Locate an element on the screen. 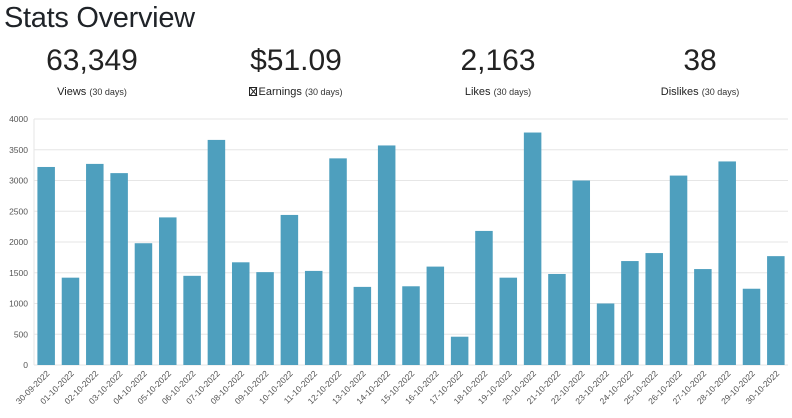  page-title: Stats Overview is located at coordinates (99, 18).